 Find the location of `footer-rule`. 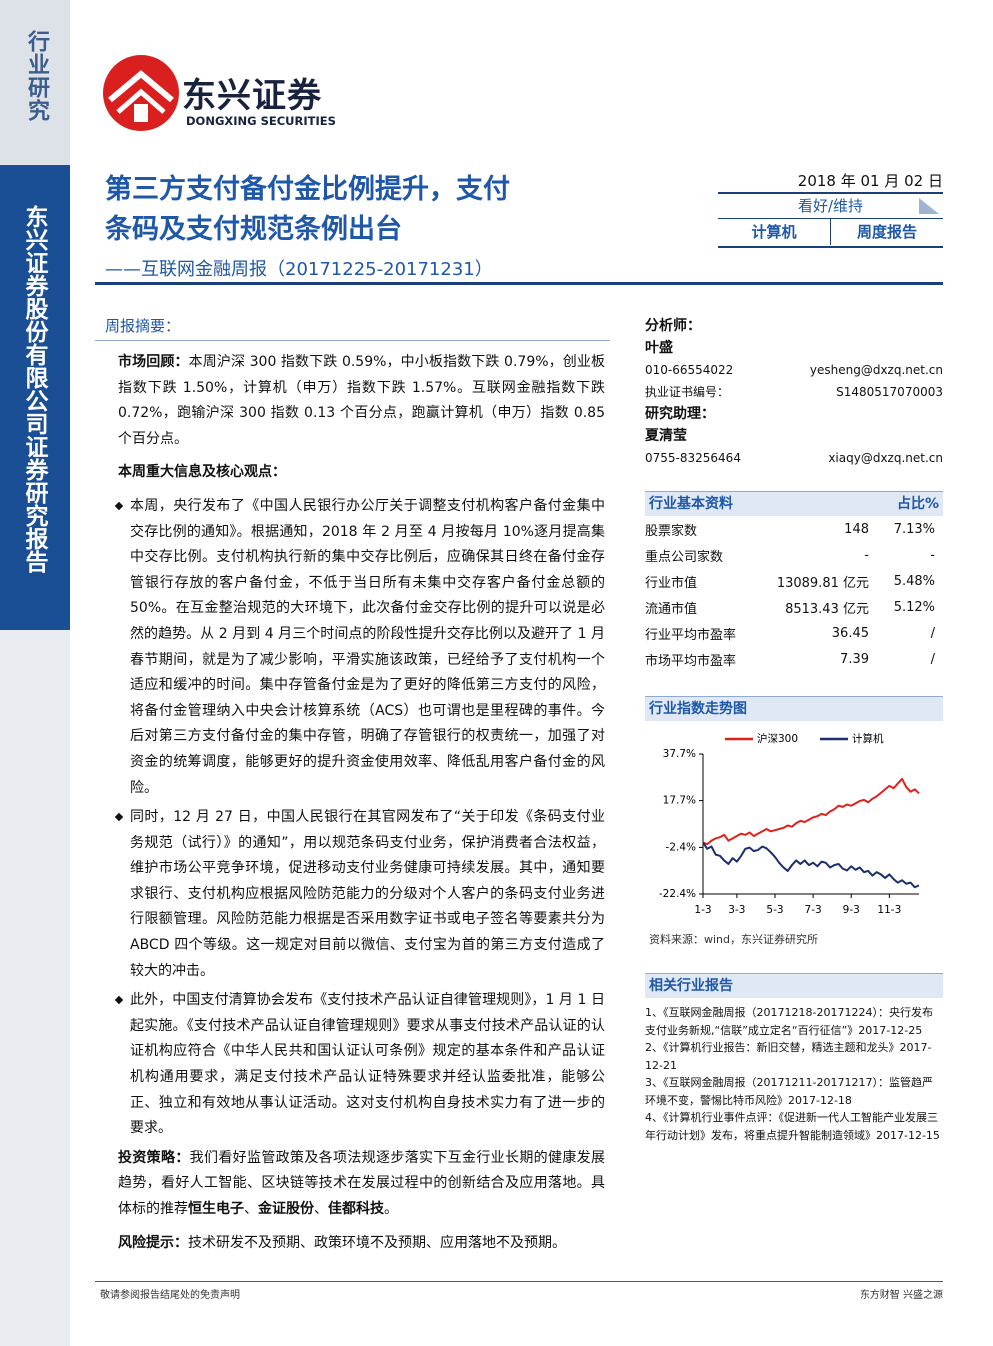

footer-rule is located at coordinates (519, 1281).